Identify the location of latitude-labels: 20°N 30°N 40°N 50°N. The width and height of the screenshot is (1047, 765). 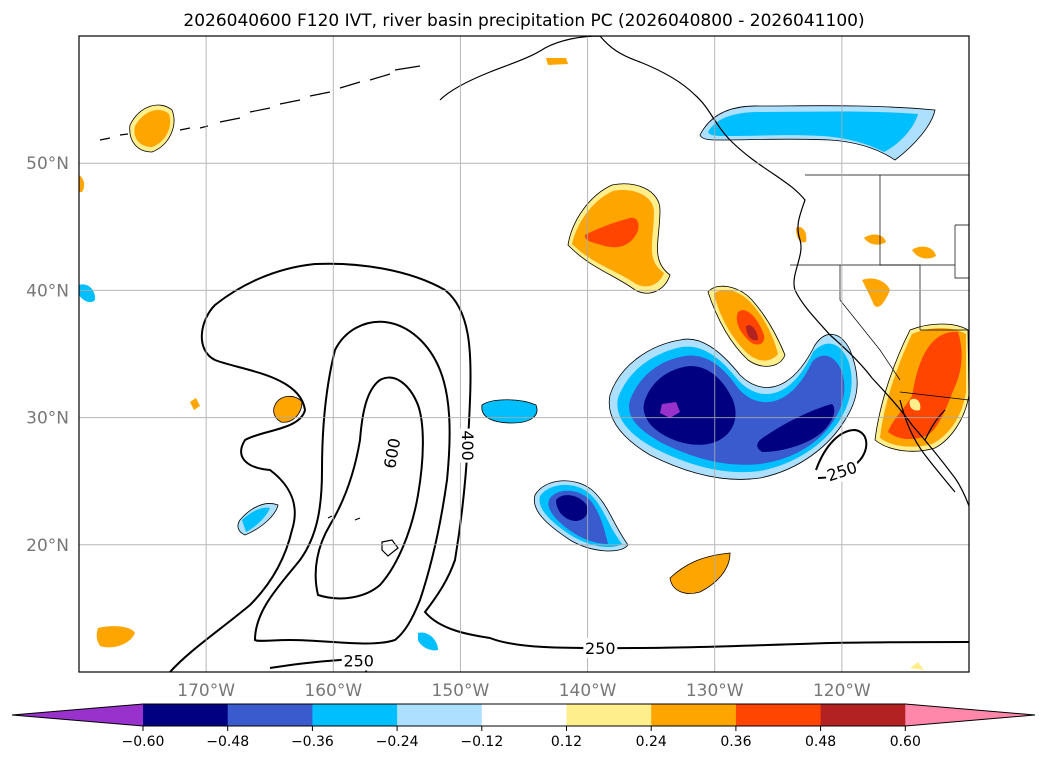
(47, 355).